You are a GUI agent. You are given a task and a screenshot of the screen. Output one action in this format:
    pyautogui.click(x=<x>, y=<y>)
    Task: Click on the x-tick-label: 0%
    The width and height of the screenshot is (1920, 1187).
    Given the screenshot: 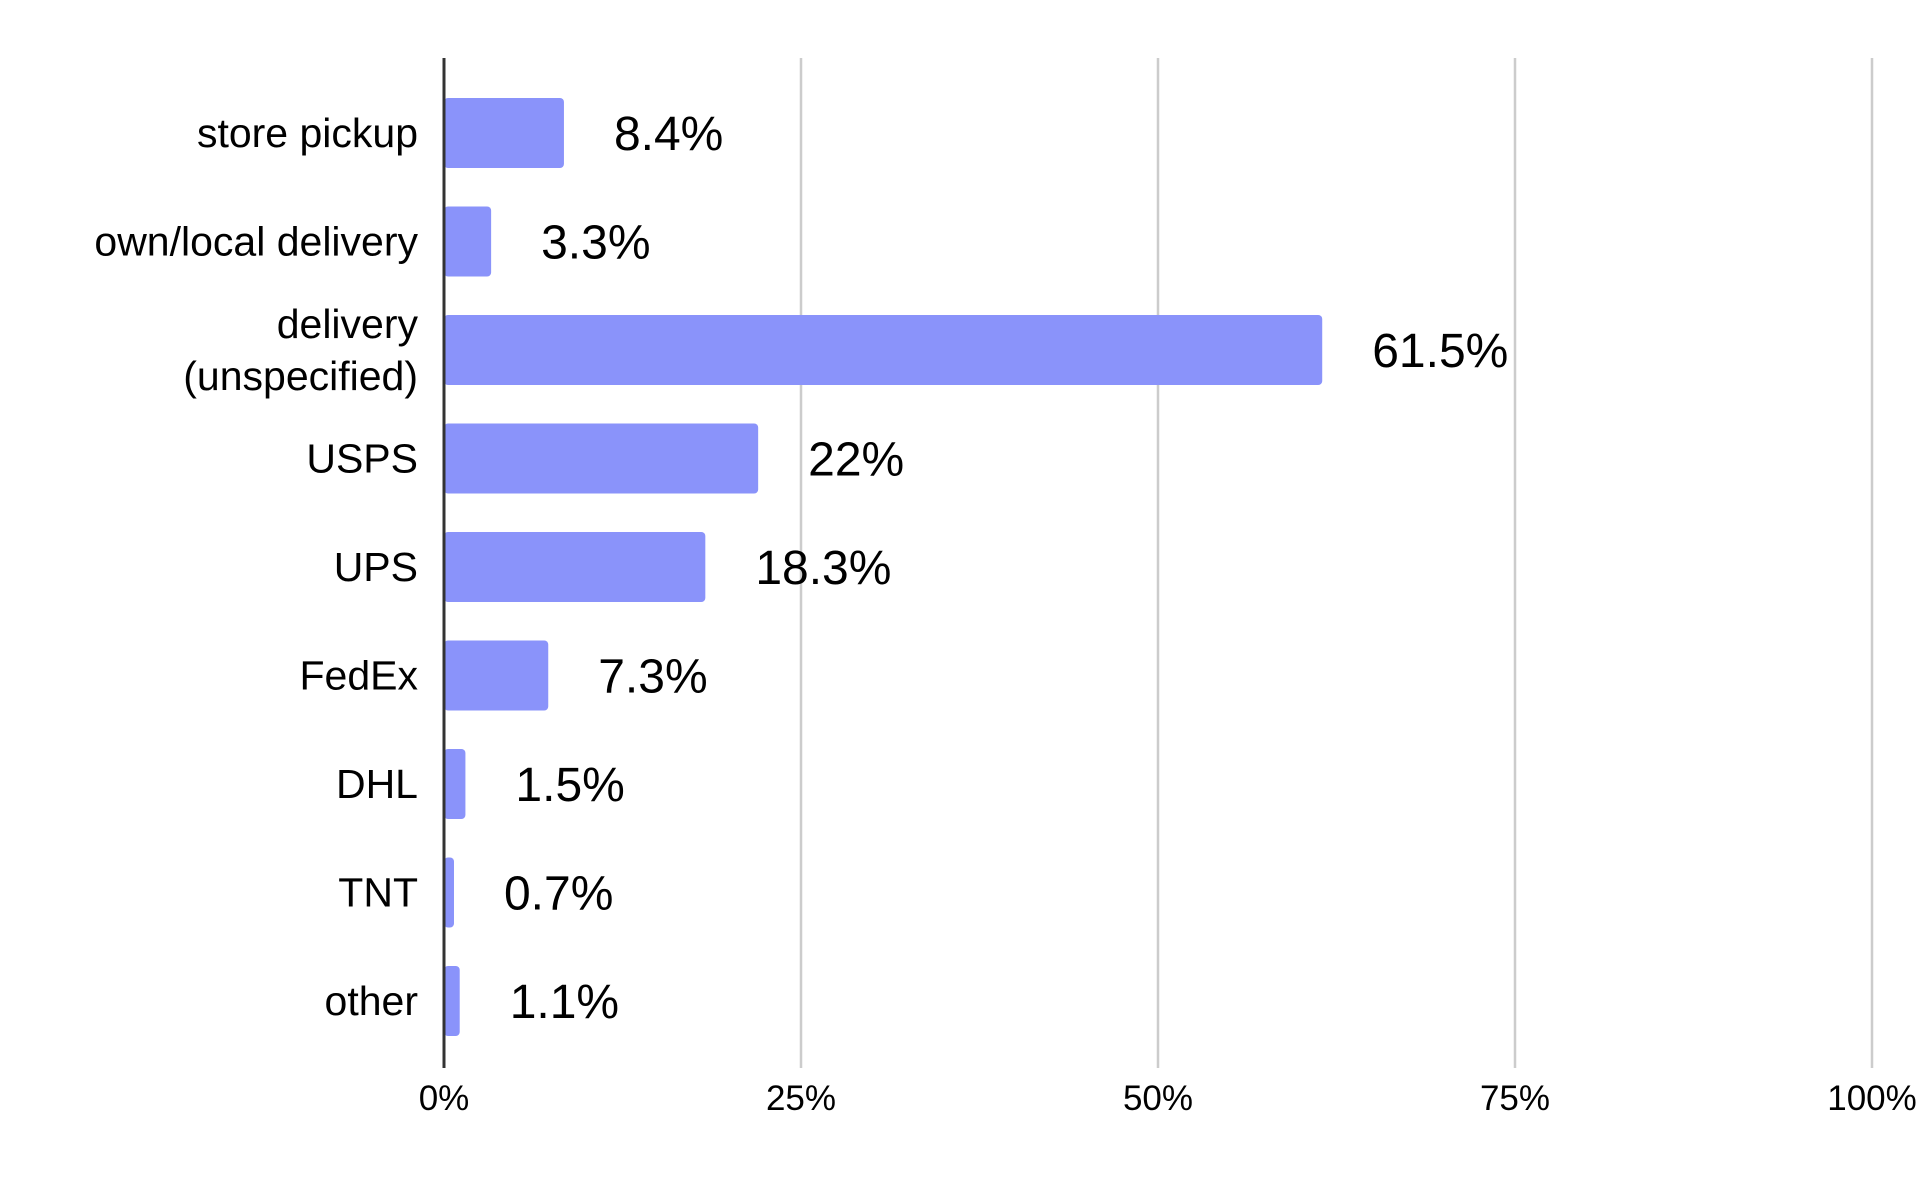 What is the action you would take?
    pyautogui.click(x=444, y=1098)
    